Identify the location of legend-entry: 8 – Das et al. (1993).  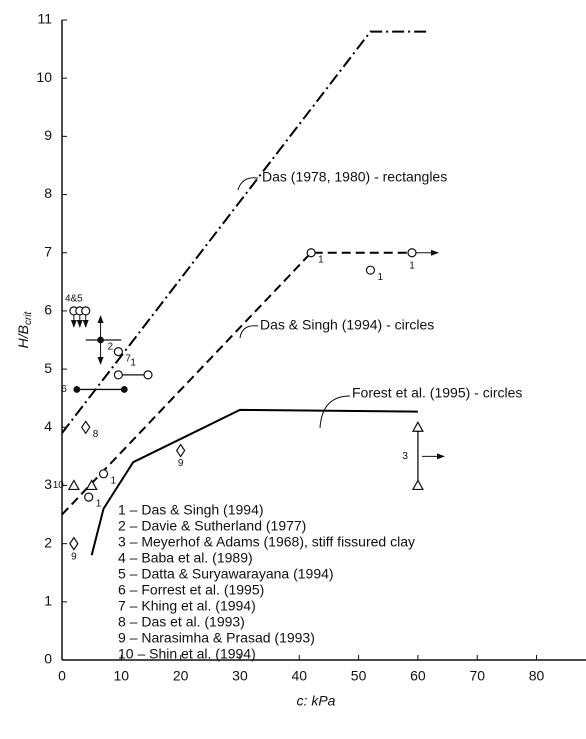
(181, 622).